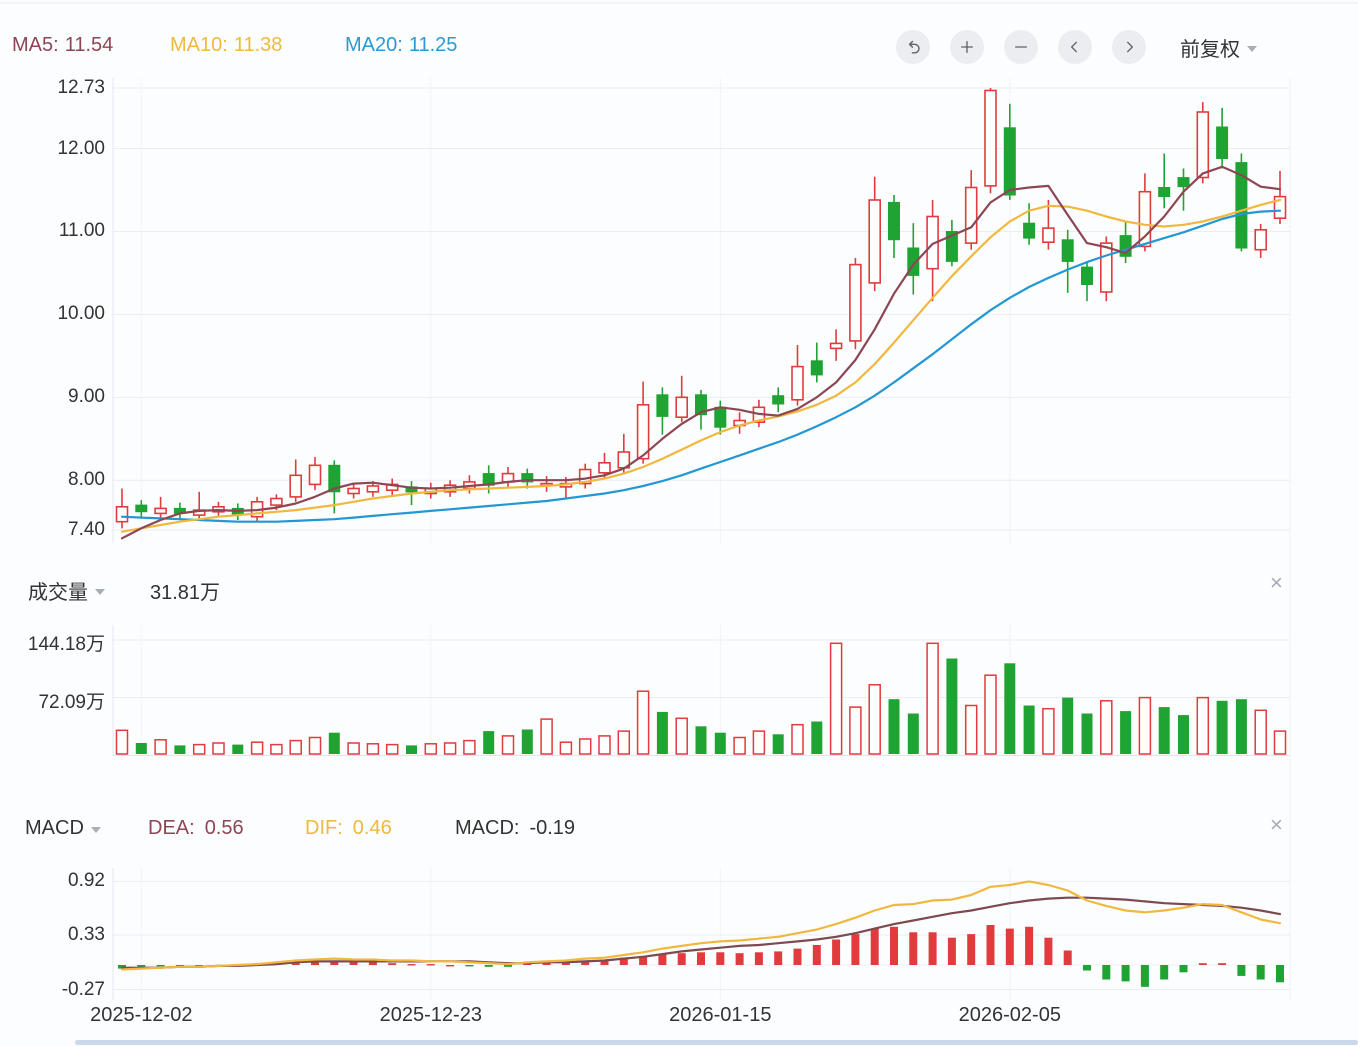  What do you see at coordinates (86, 480) in the screenshot?
I see `price-tick-label: 8.00` at bounding box center [86, 480].